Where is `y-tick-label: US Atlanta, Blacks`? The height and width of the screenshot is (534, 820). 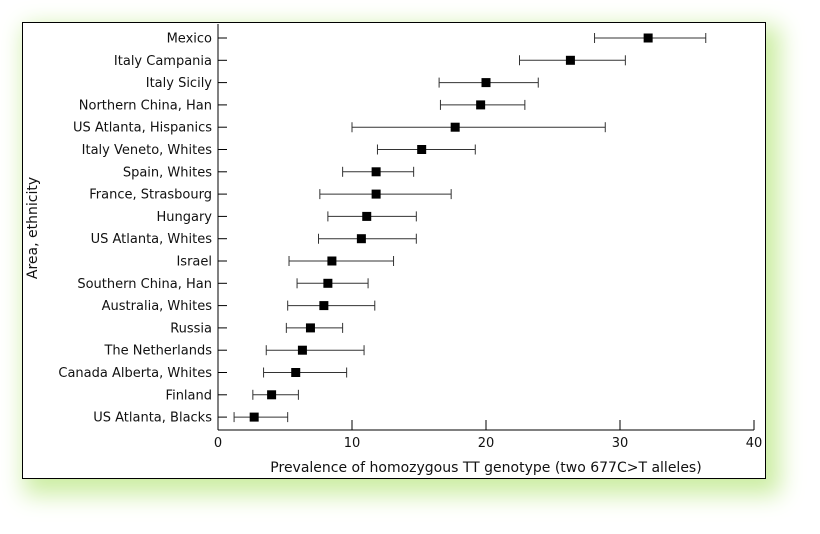
y-tick-label: US Atlanta, Blacks is located at coordinates (152, 418).